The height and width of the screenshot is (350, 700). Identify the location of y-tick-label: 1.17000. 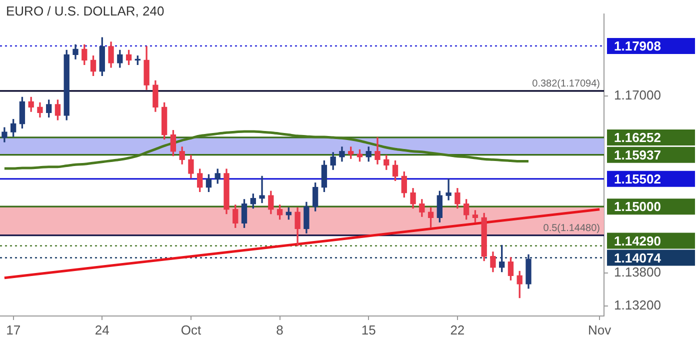
(637, 95).